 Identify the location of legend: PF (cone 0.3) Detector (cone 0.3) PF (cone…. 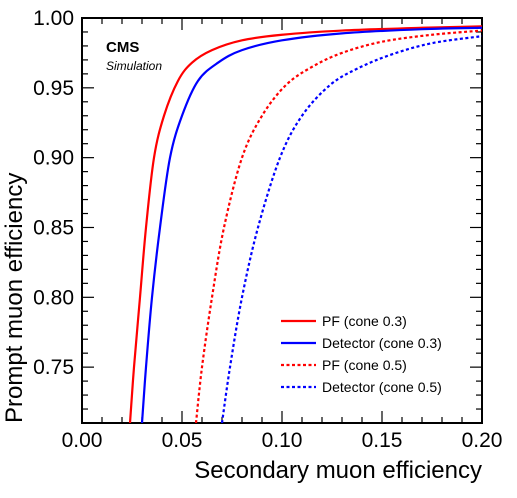
(361, 354).